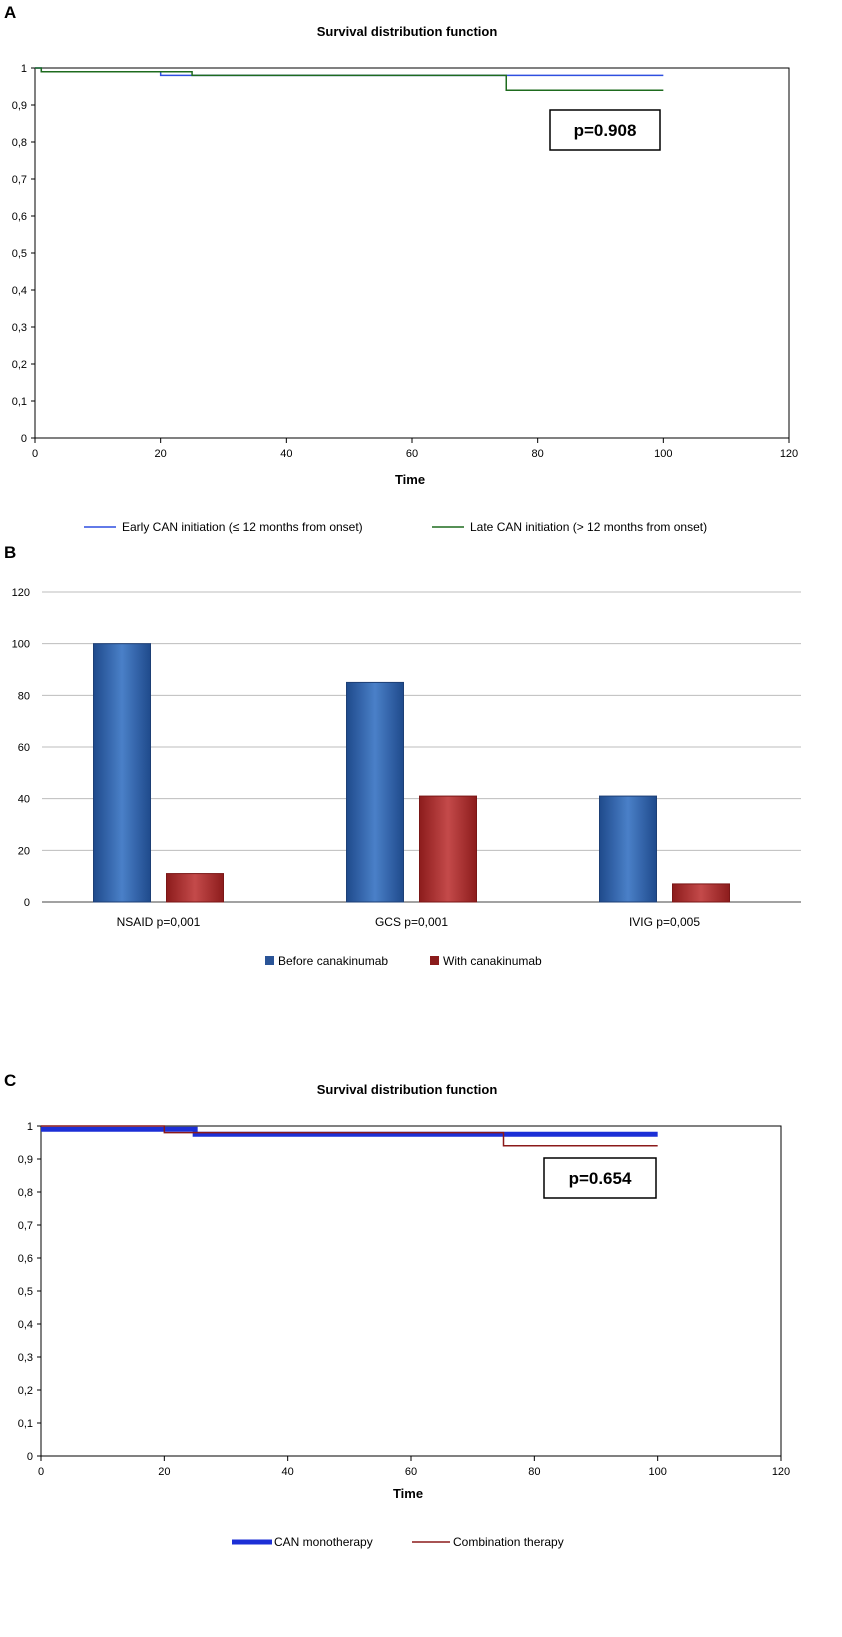 The image size is (842, 1637). Describe the element at coordinates (24, 800) in the screenshot. I see `panel-b-y-tick-label: 40` at that location.